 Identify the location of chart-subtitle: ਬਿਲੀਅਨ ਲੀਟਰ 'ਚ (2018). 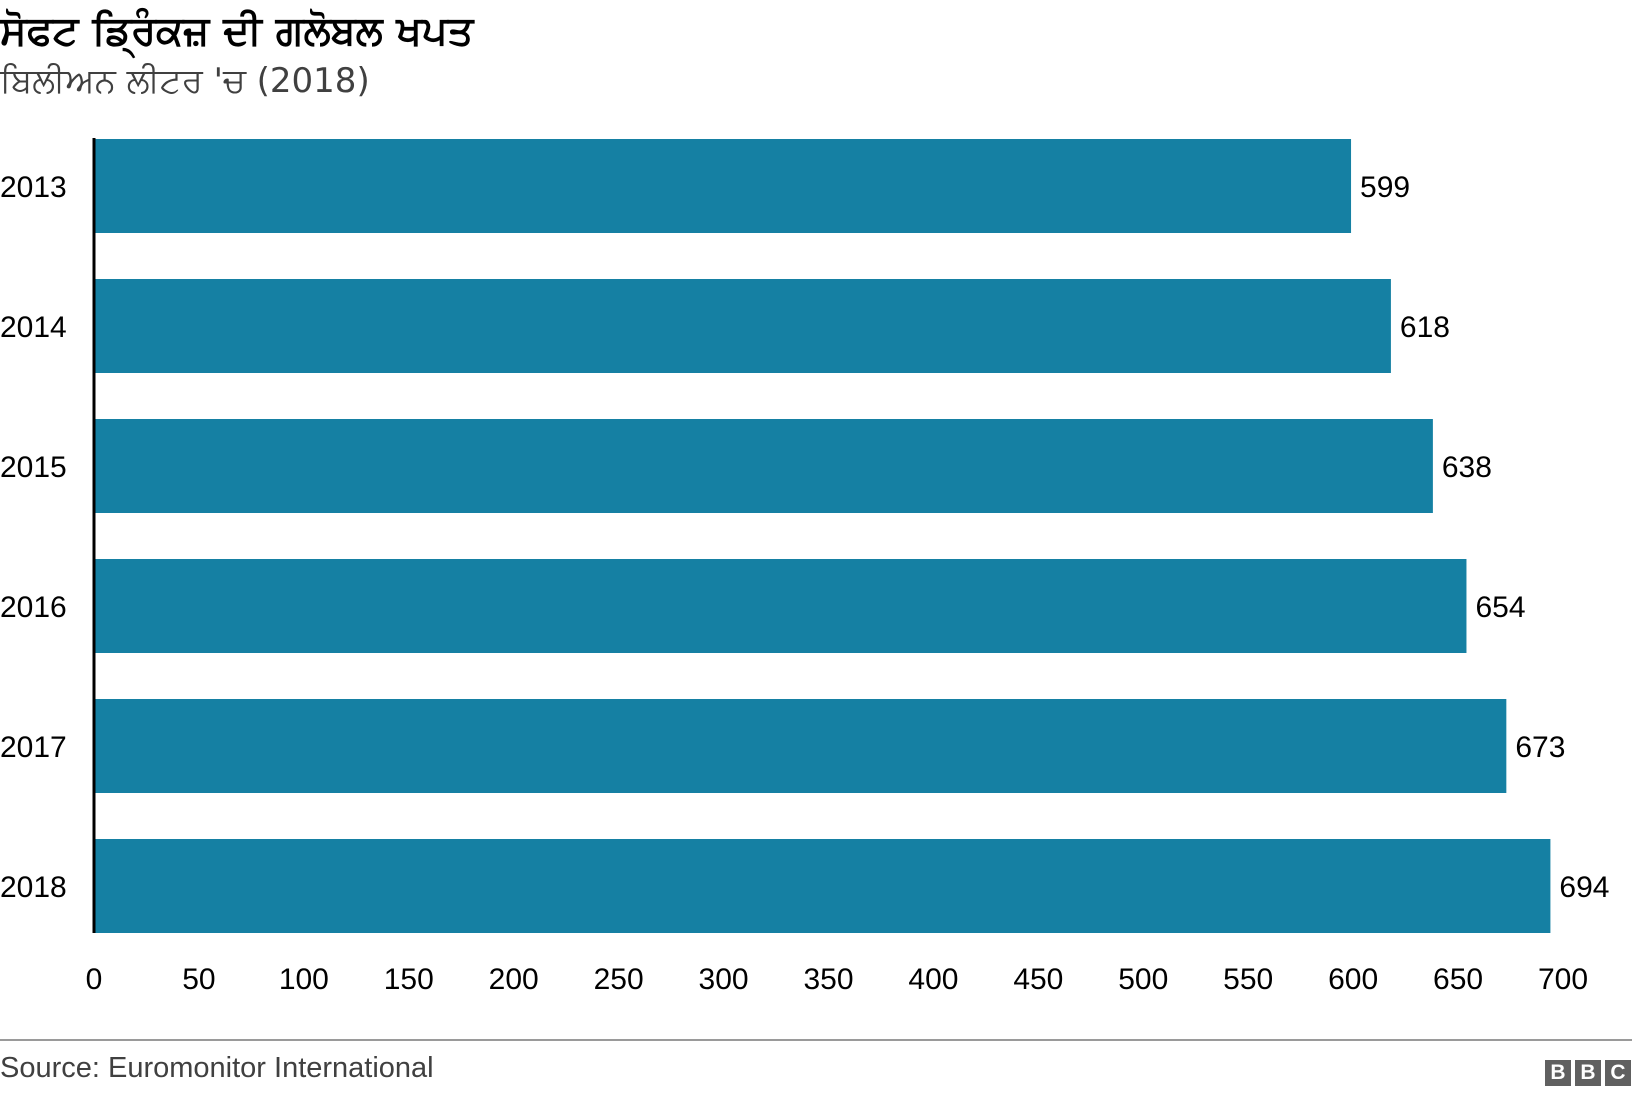
(185, 81).